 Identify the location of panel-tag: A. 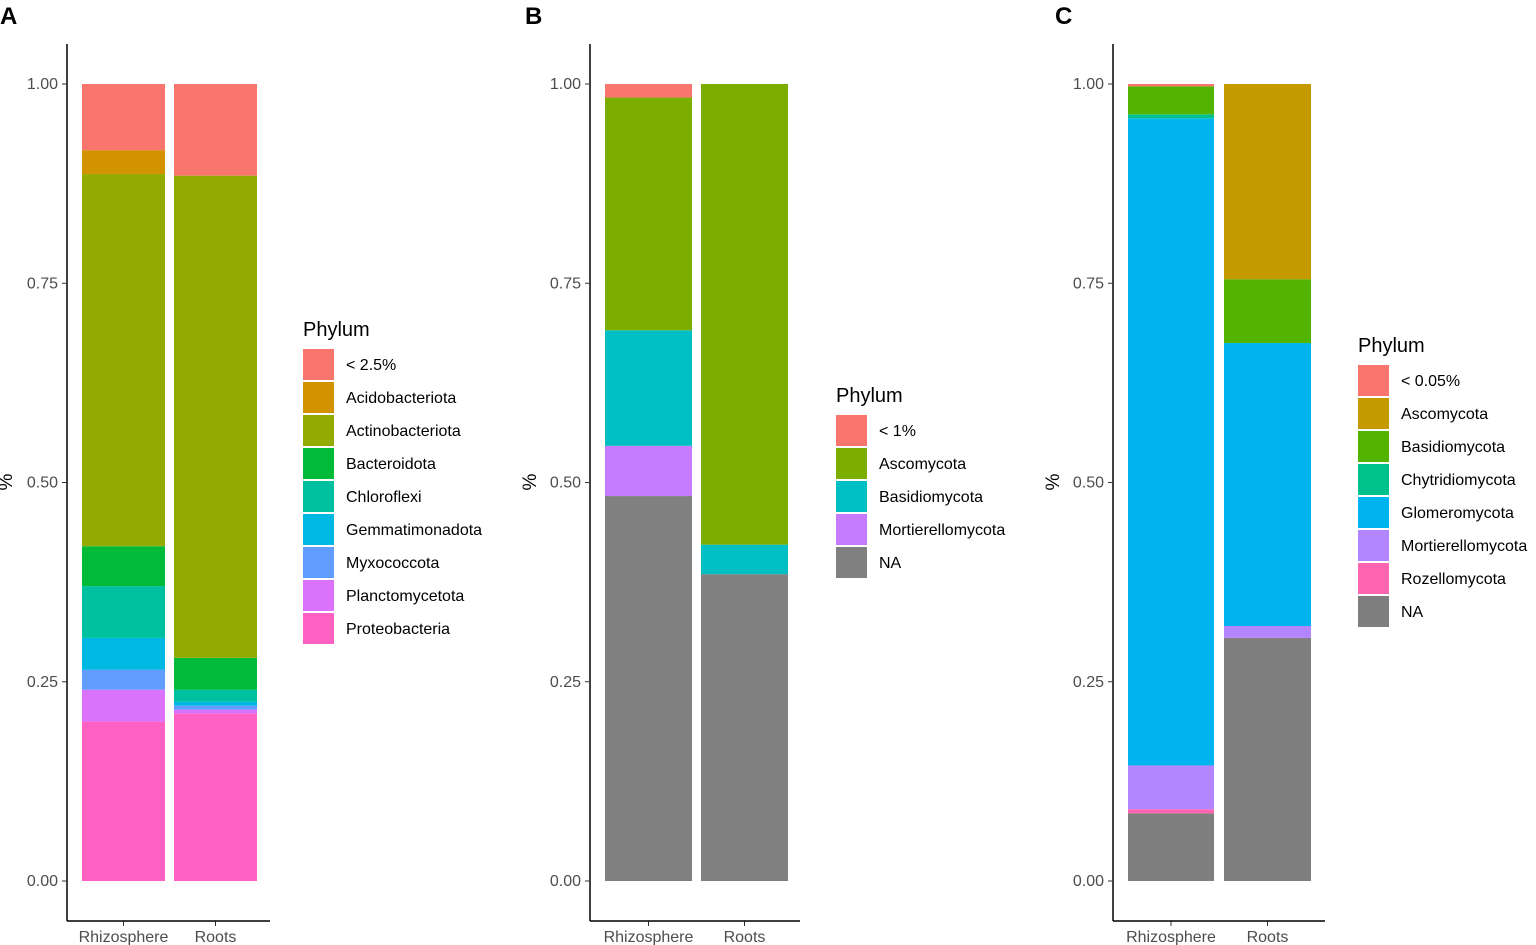
(8, 16).